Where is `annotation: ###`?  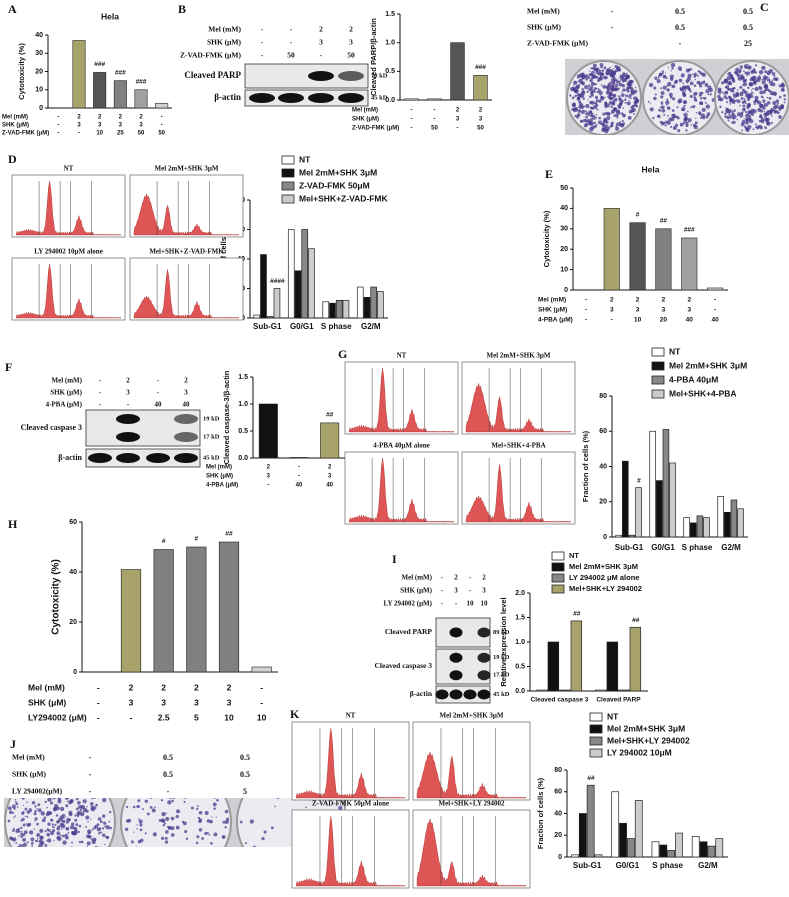 annotation: ### is located at coordinates (689, 230).